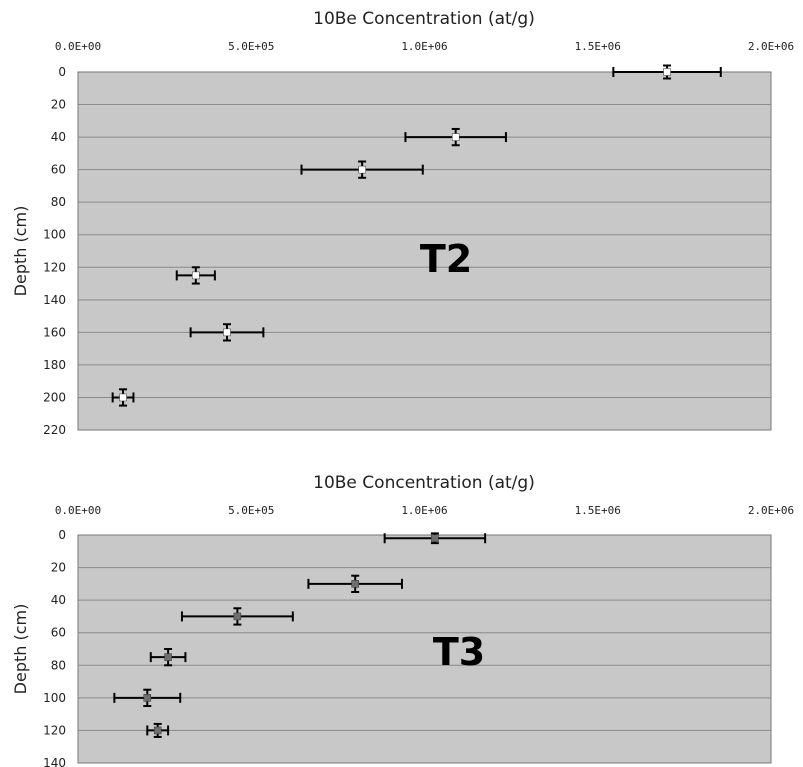  What do you see at coordinates (446, 259) in the screenshot?
I see `panel-label: T2` at bounding box center [446, 259].